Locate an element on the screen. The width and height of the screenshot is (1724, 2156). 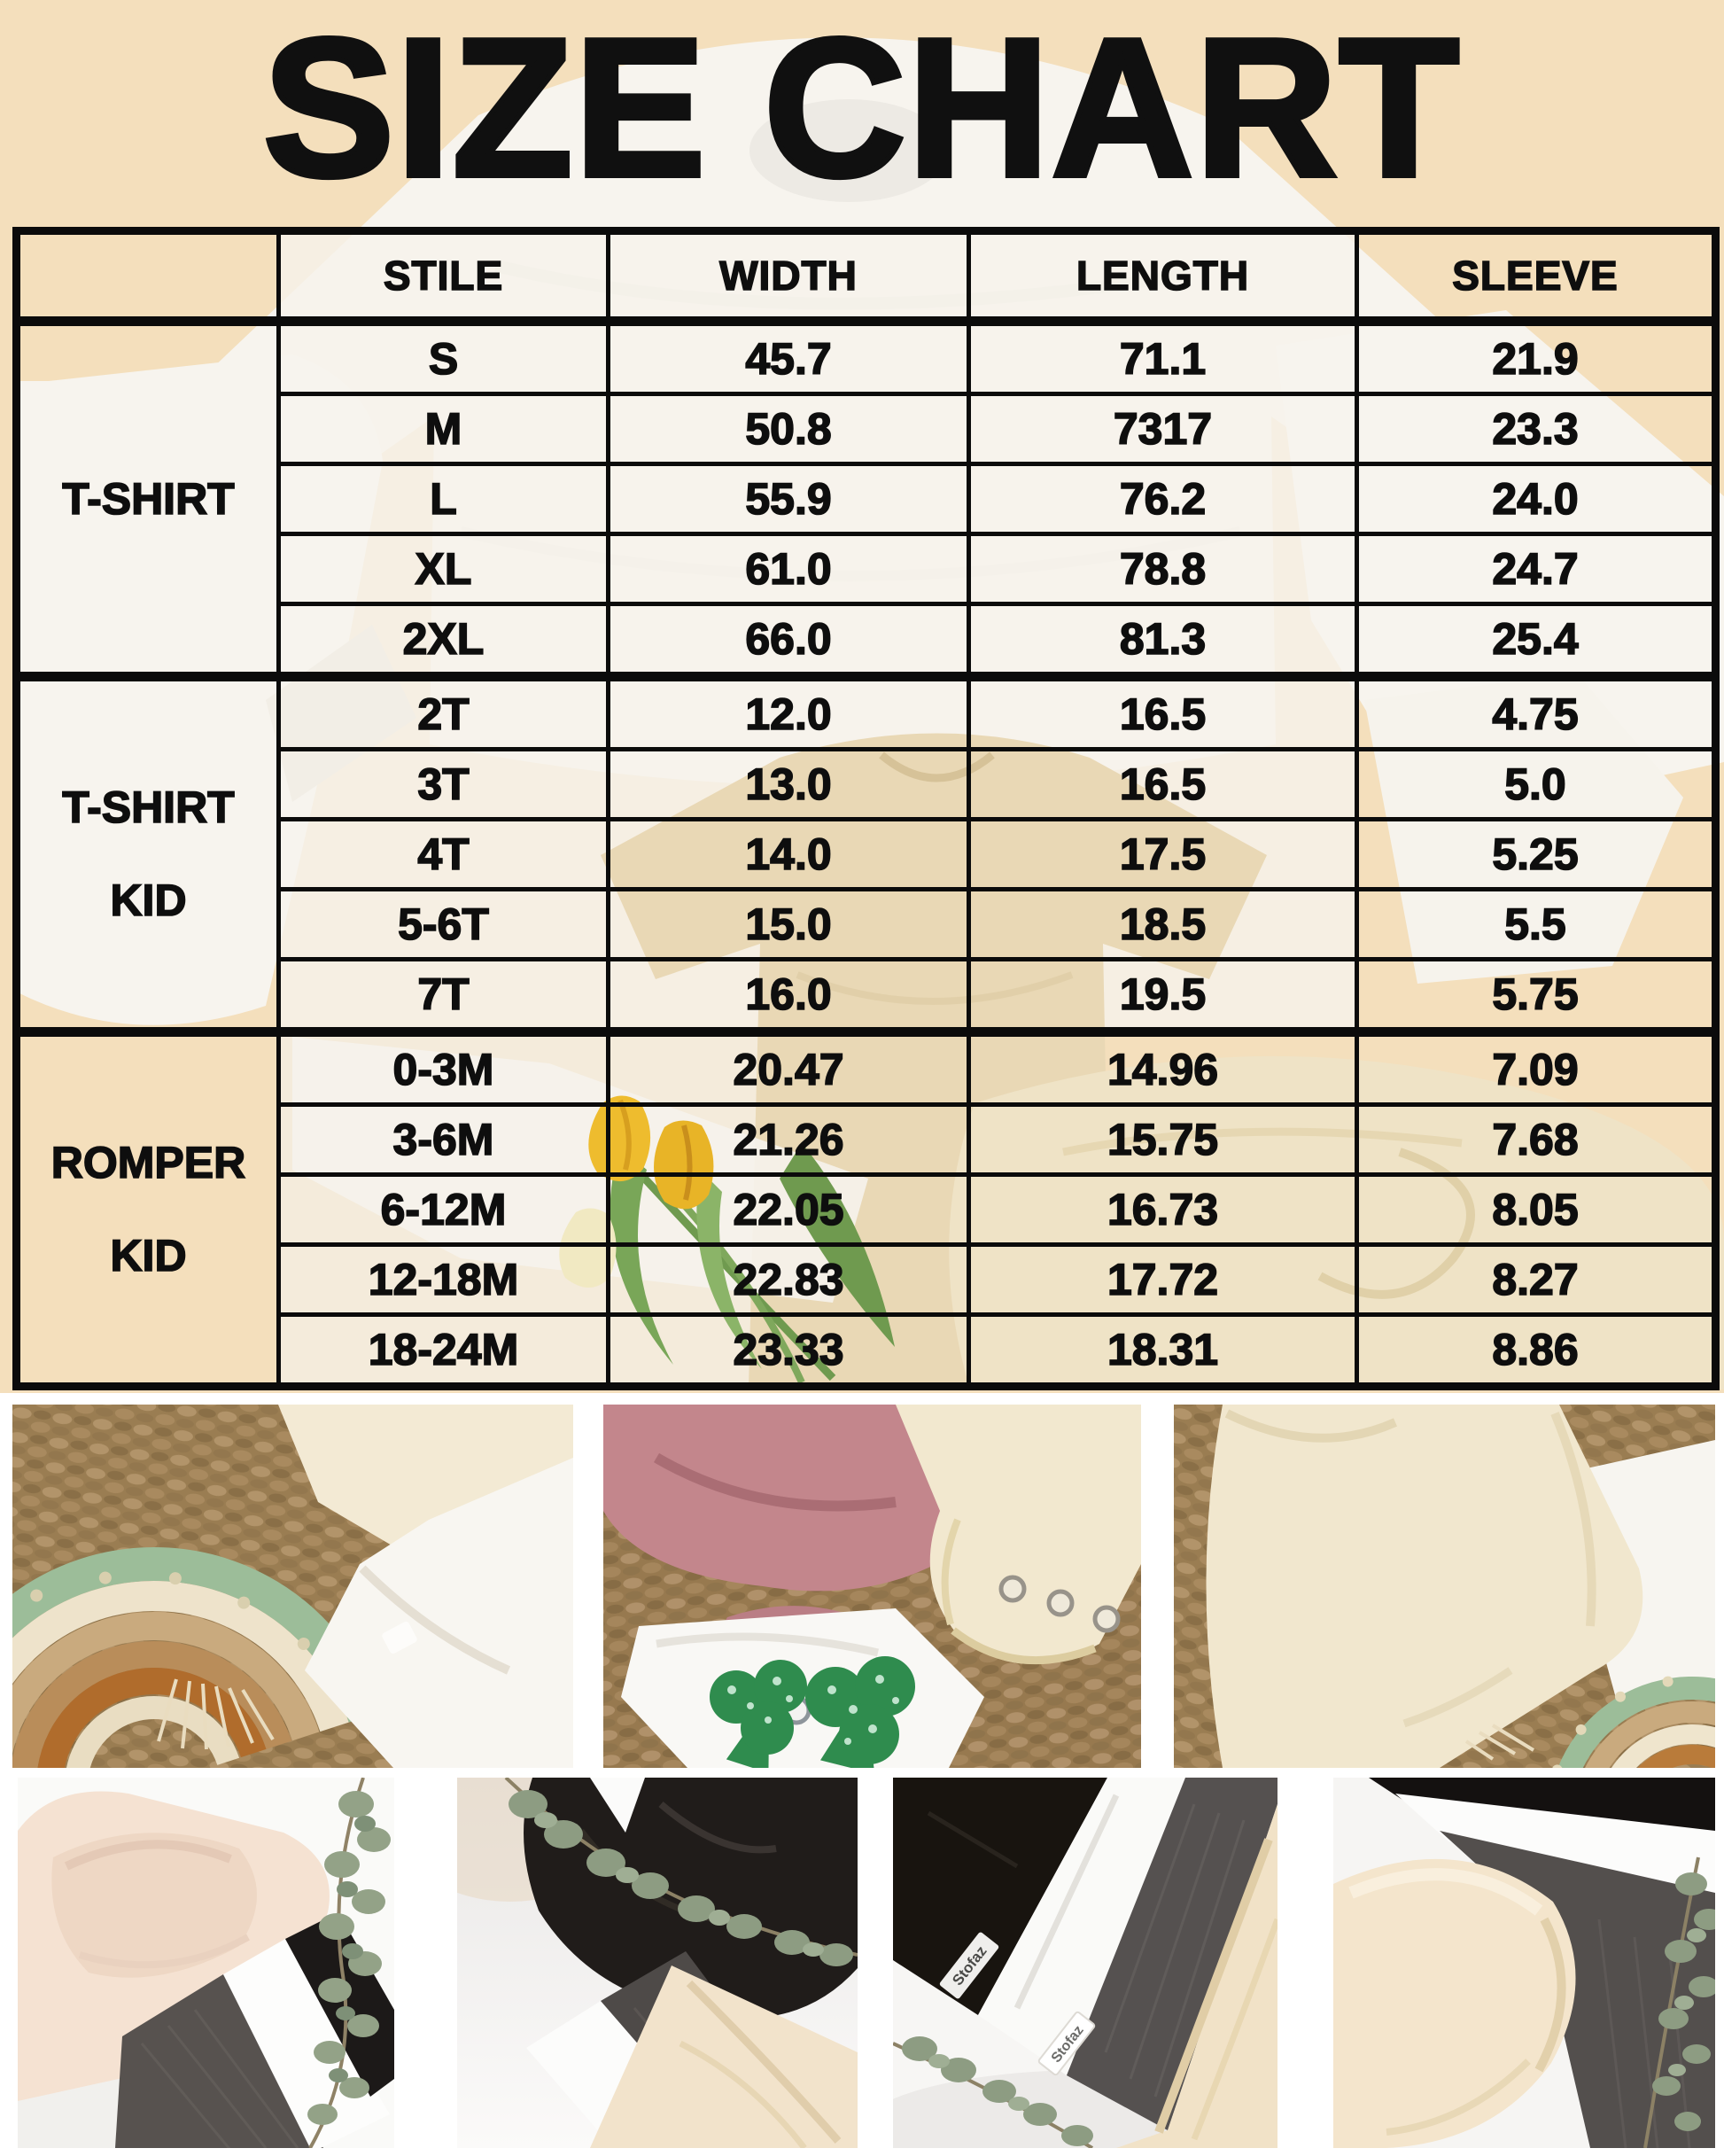
photo-blush-hooded-top is located at coordinates (206, 1963).